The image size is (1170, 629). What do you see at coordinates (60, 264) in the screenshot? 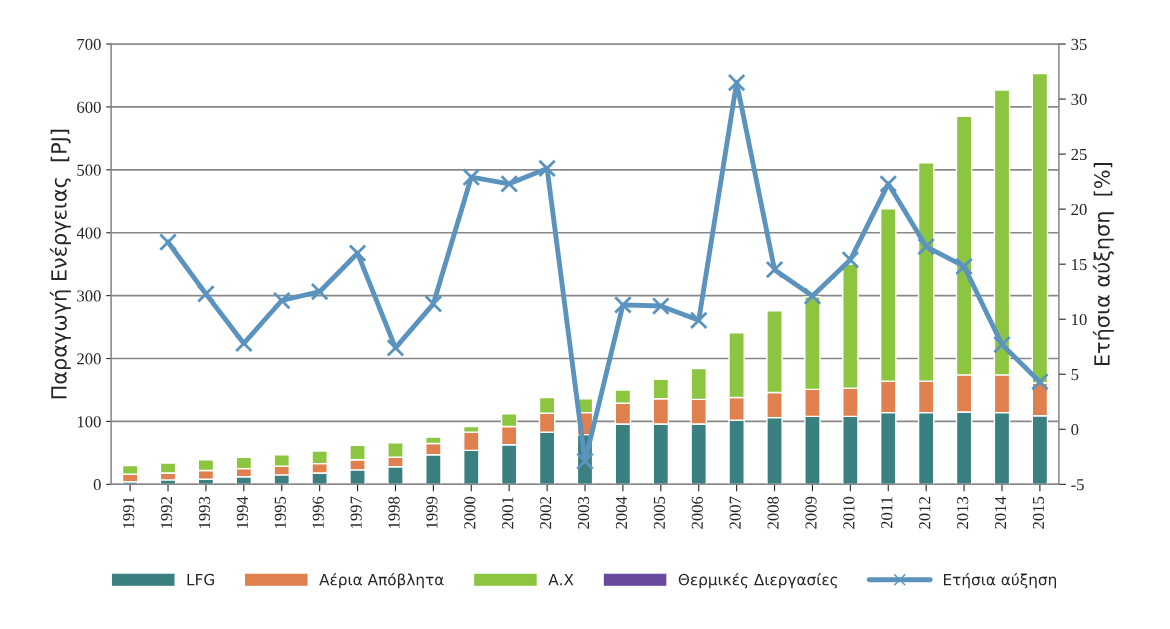
I see `y-axis-title: Παραγωγή Ενέργειας [PJ]` at bounding box center [60, 264].